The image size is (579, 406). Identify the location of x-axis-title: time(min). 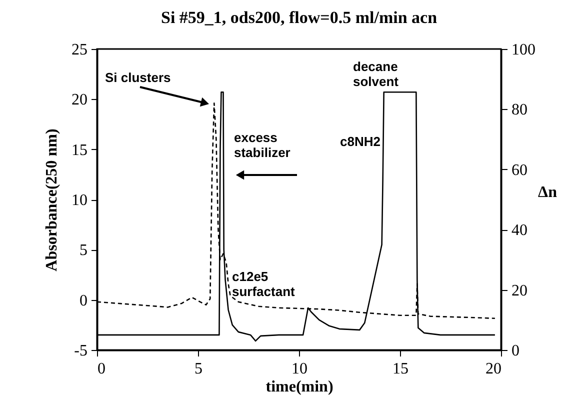
(300, 387).